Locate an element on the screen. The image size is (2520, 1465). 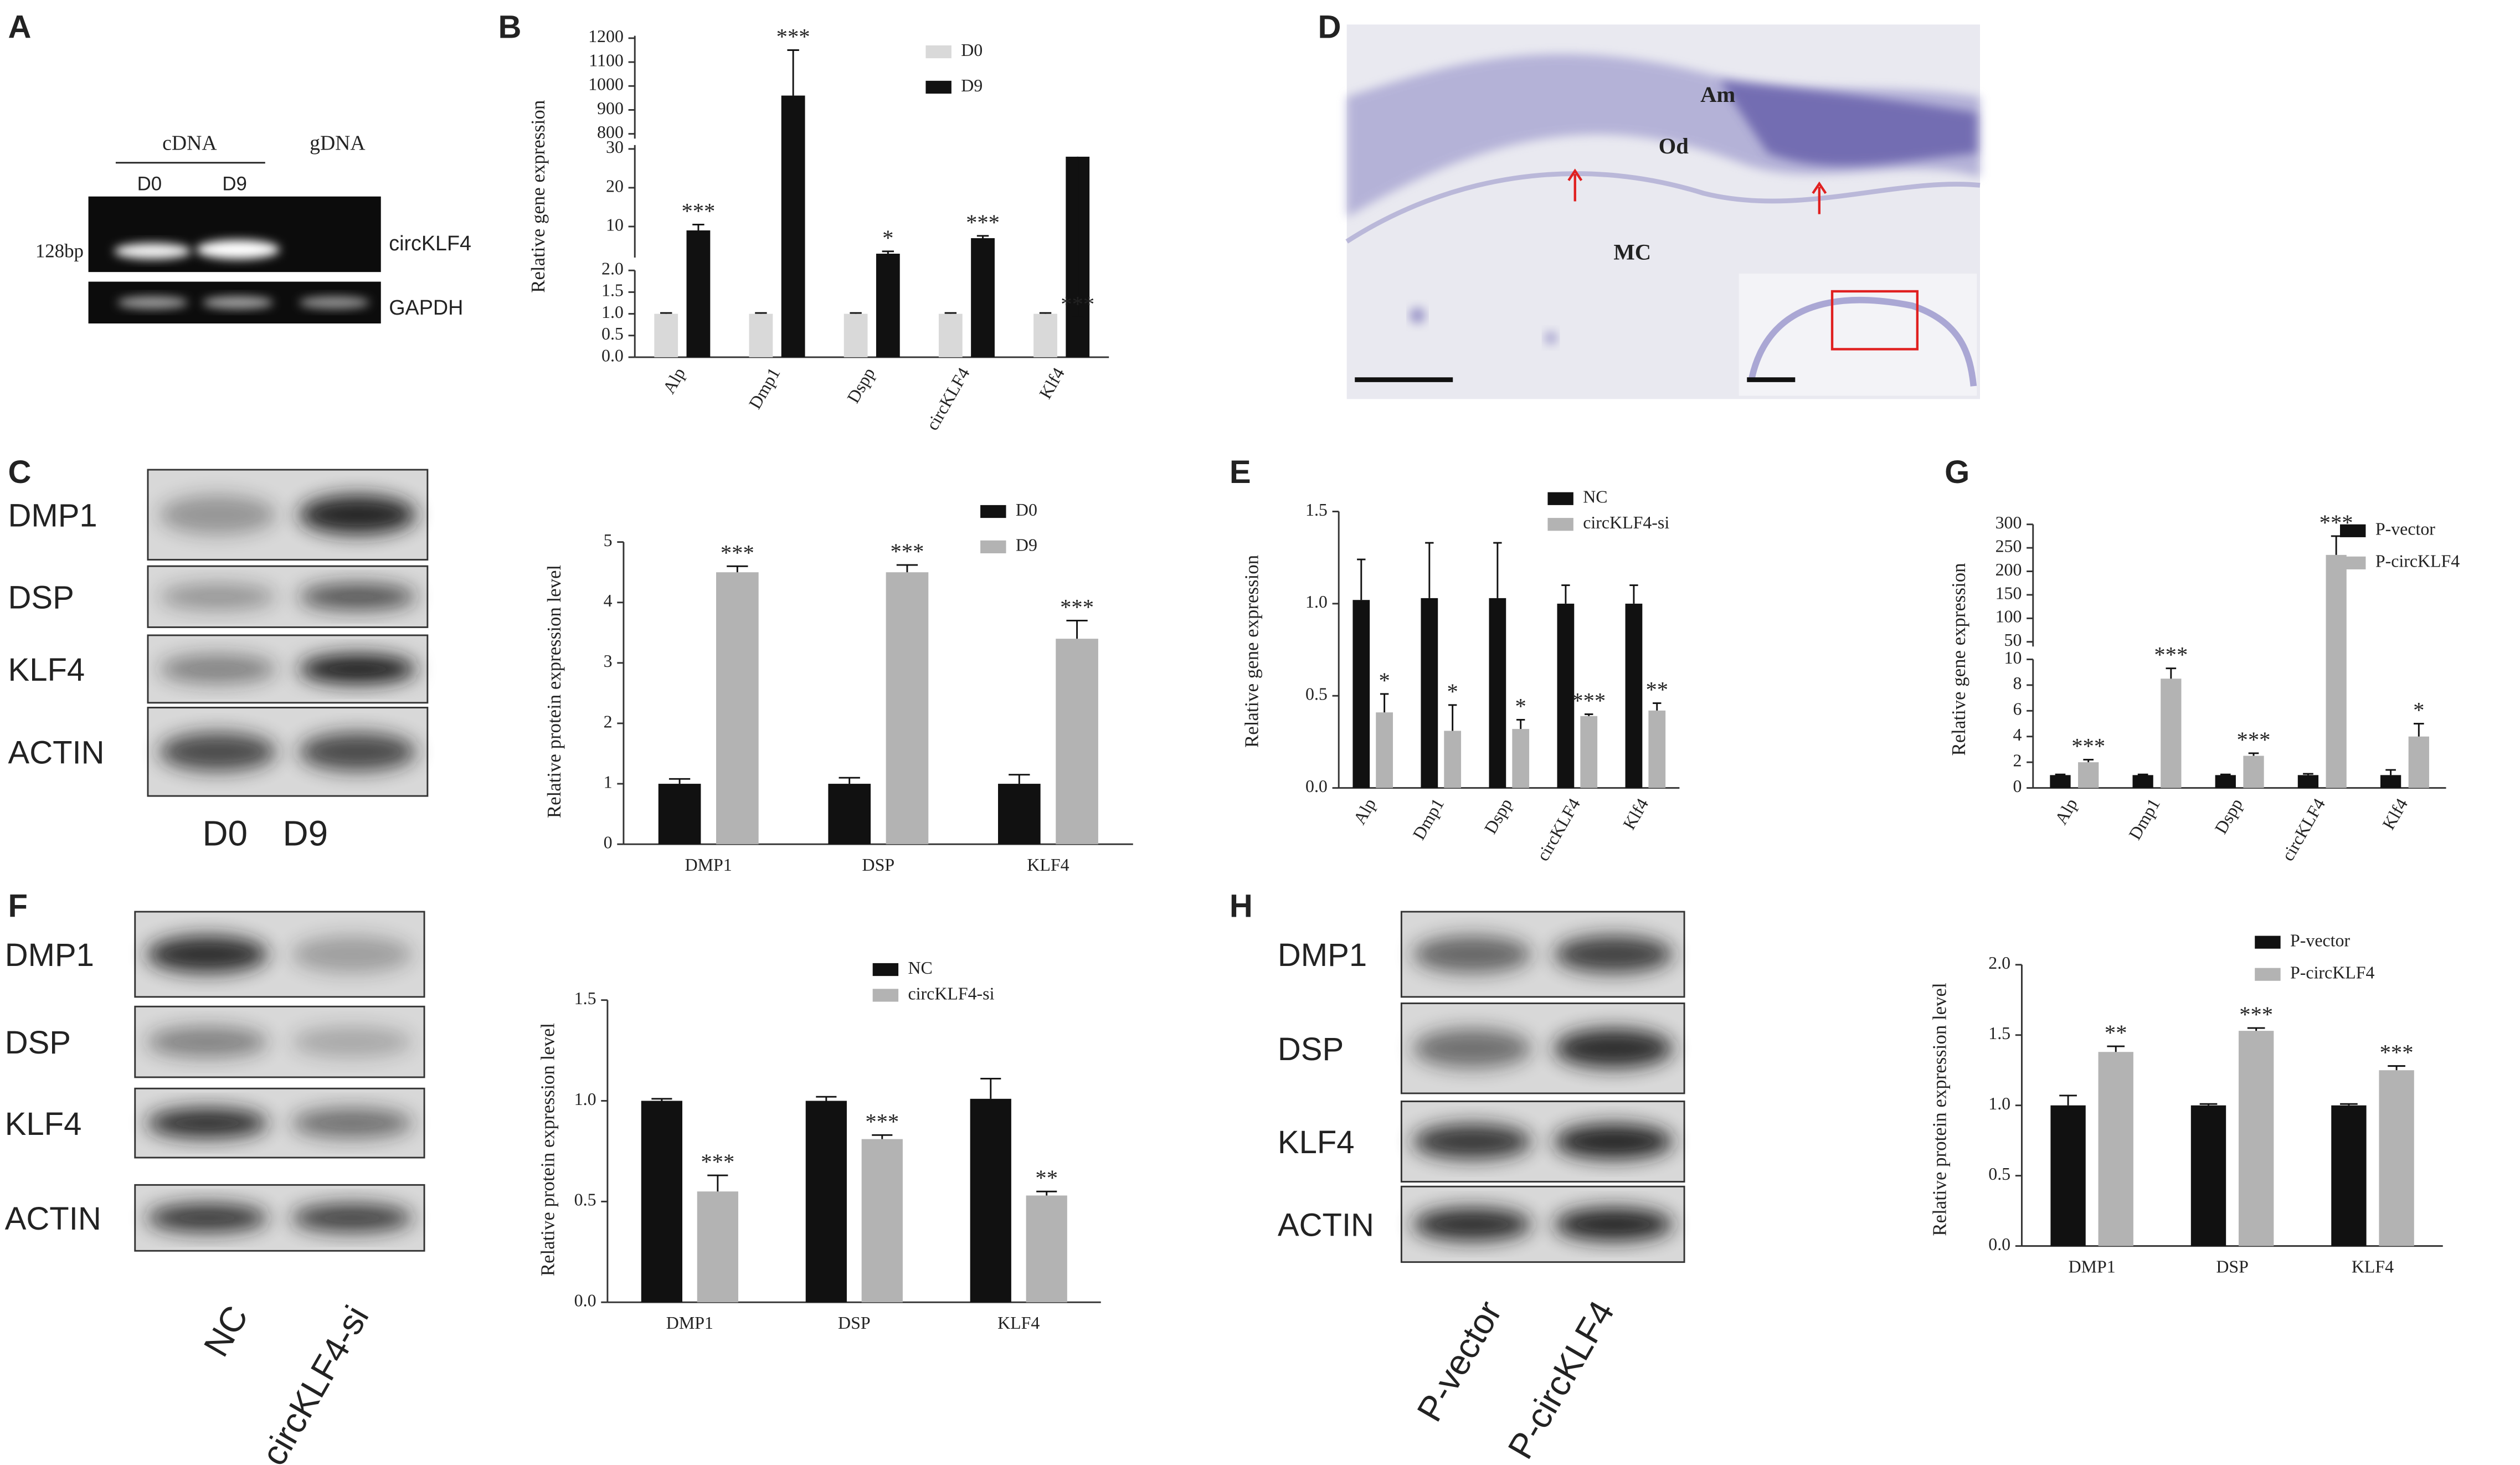
protein-label: KLF4 is located at coordinates (1317, 1142).